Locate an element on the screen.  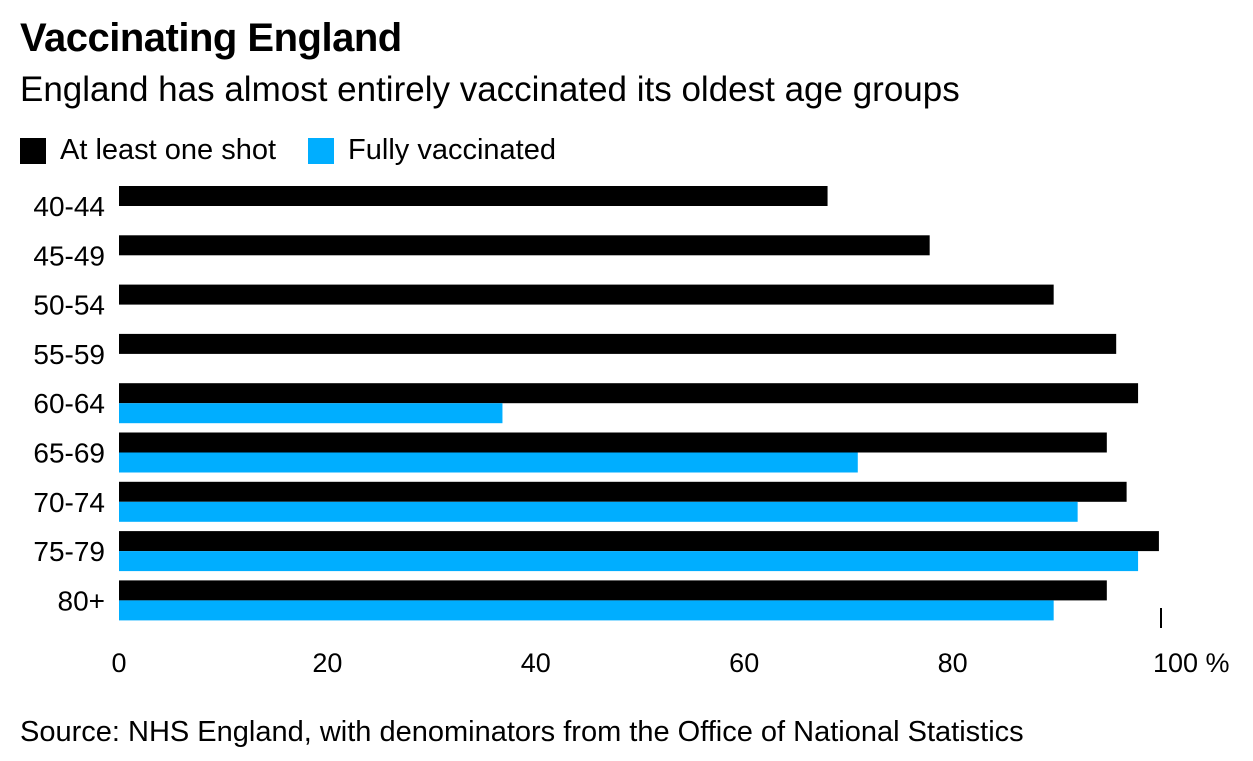
category-label-45-49: 45-49 is located at coordinates (69, 255).